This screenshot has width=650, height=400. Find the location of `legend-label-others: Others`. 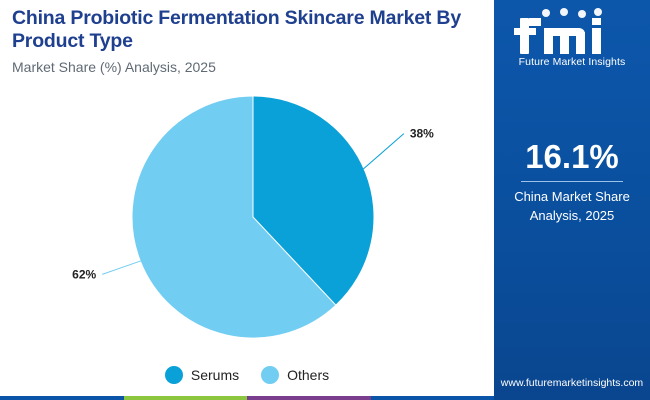

legend-label-others: Others is located at coordinates (308, 375).